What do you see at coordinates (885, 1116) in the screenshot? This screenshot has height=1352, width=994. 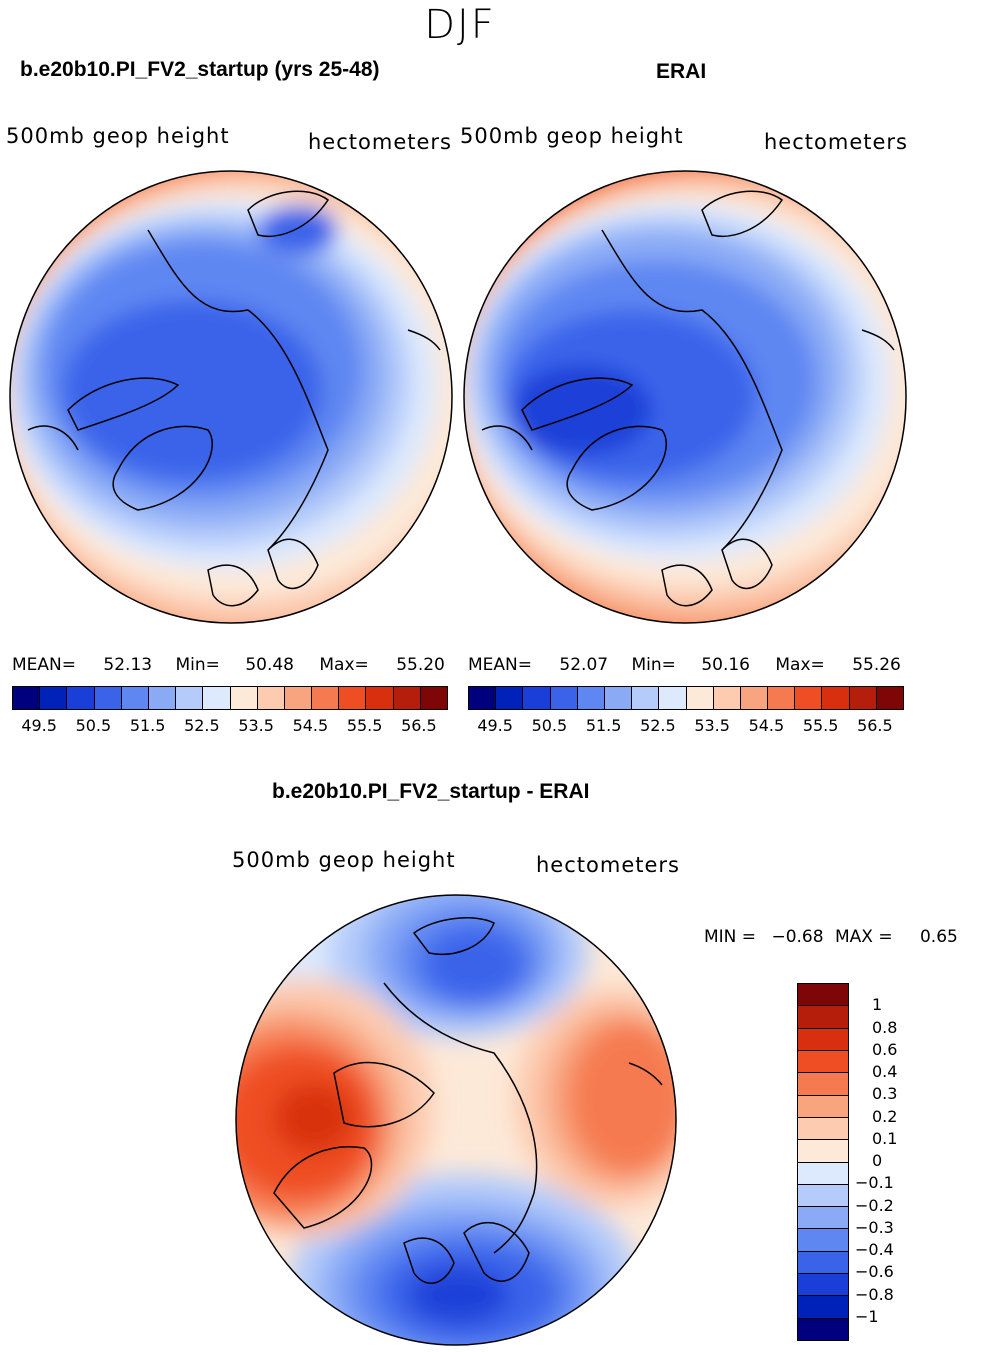 I see `colorbar-tick-label: 0.2` at bounding box center [885, 1116].